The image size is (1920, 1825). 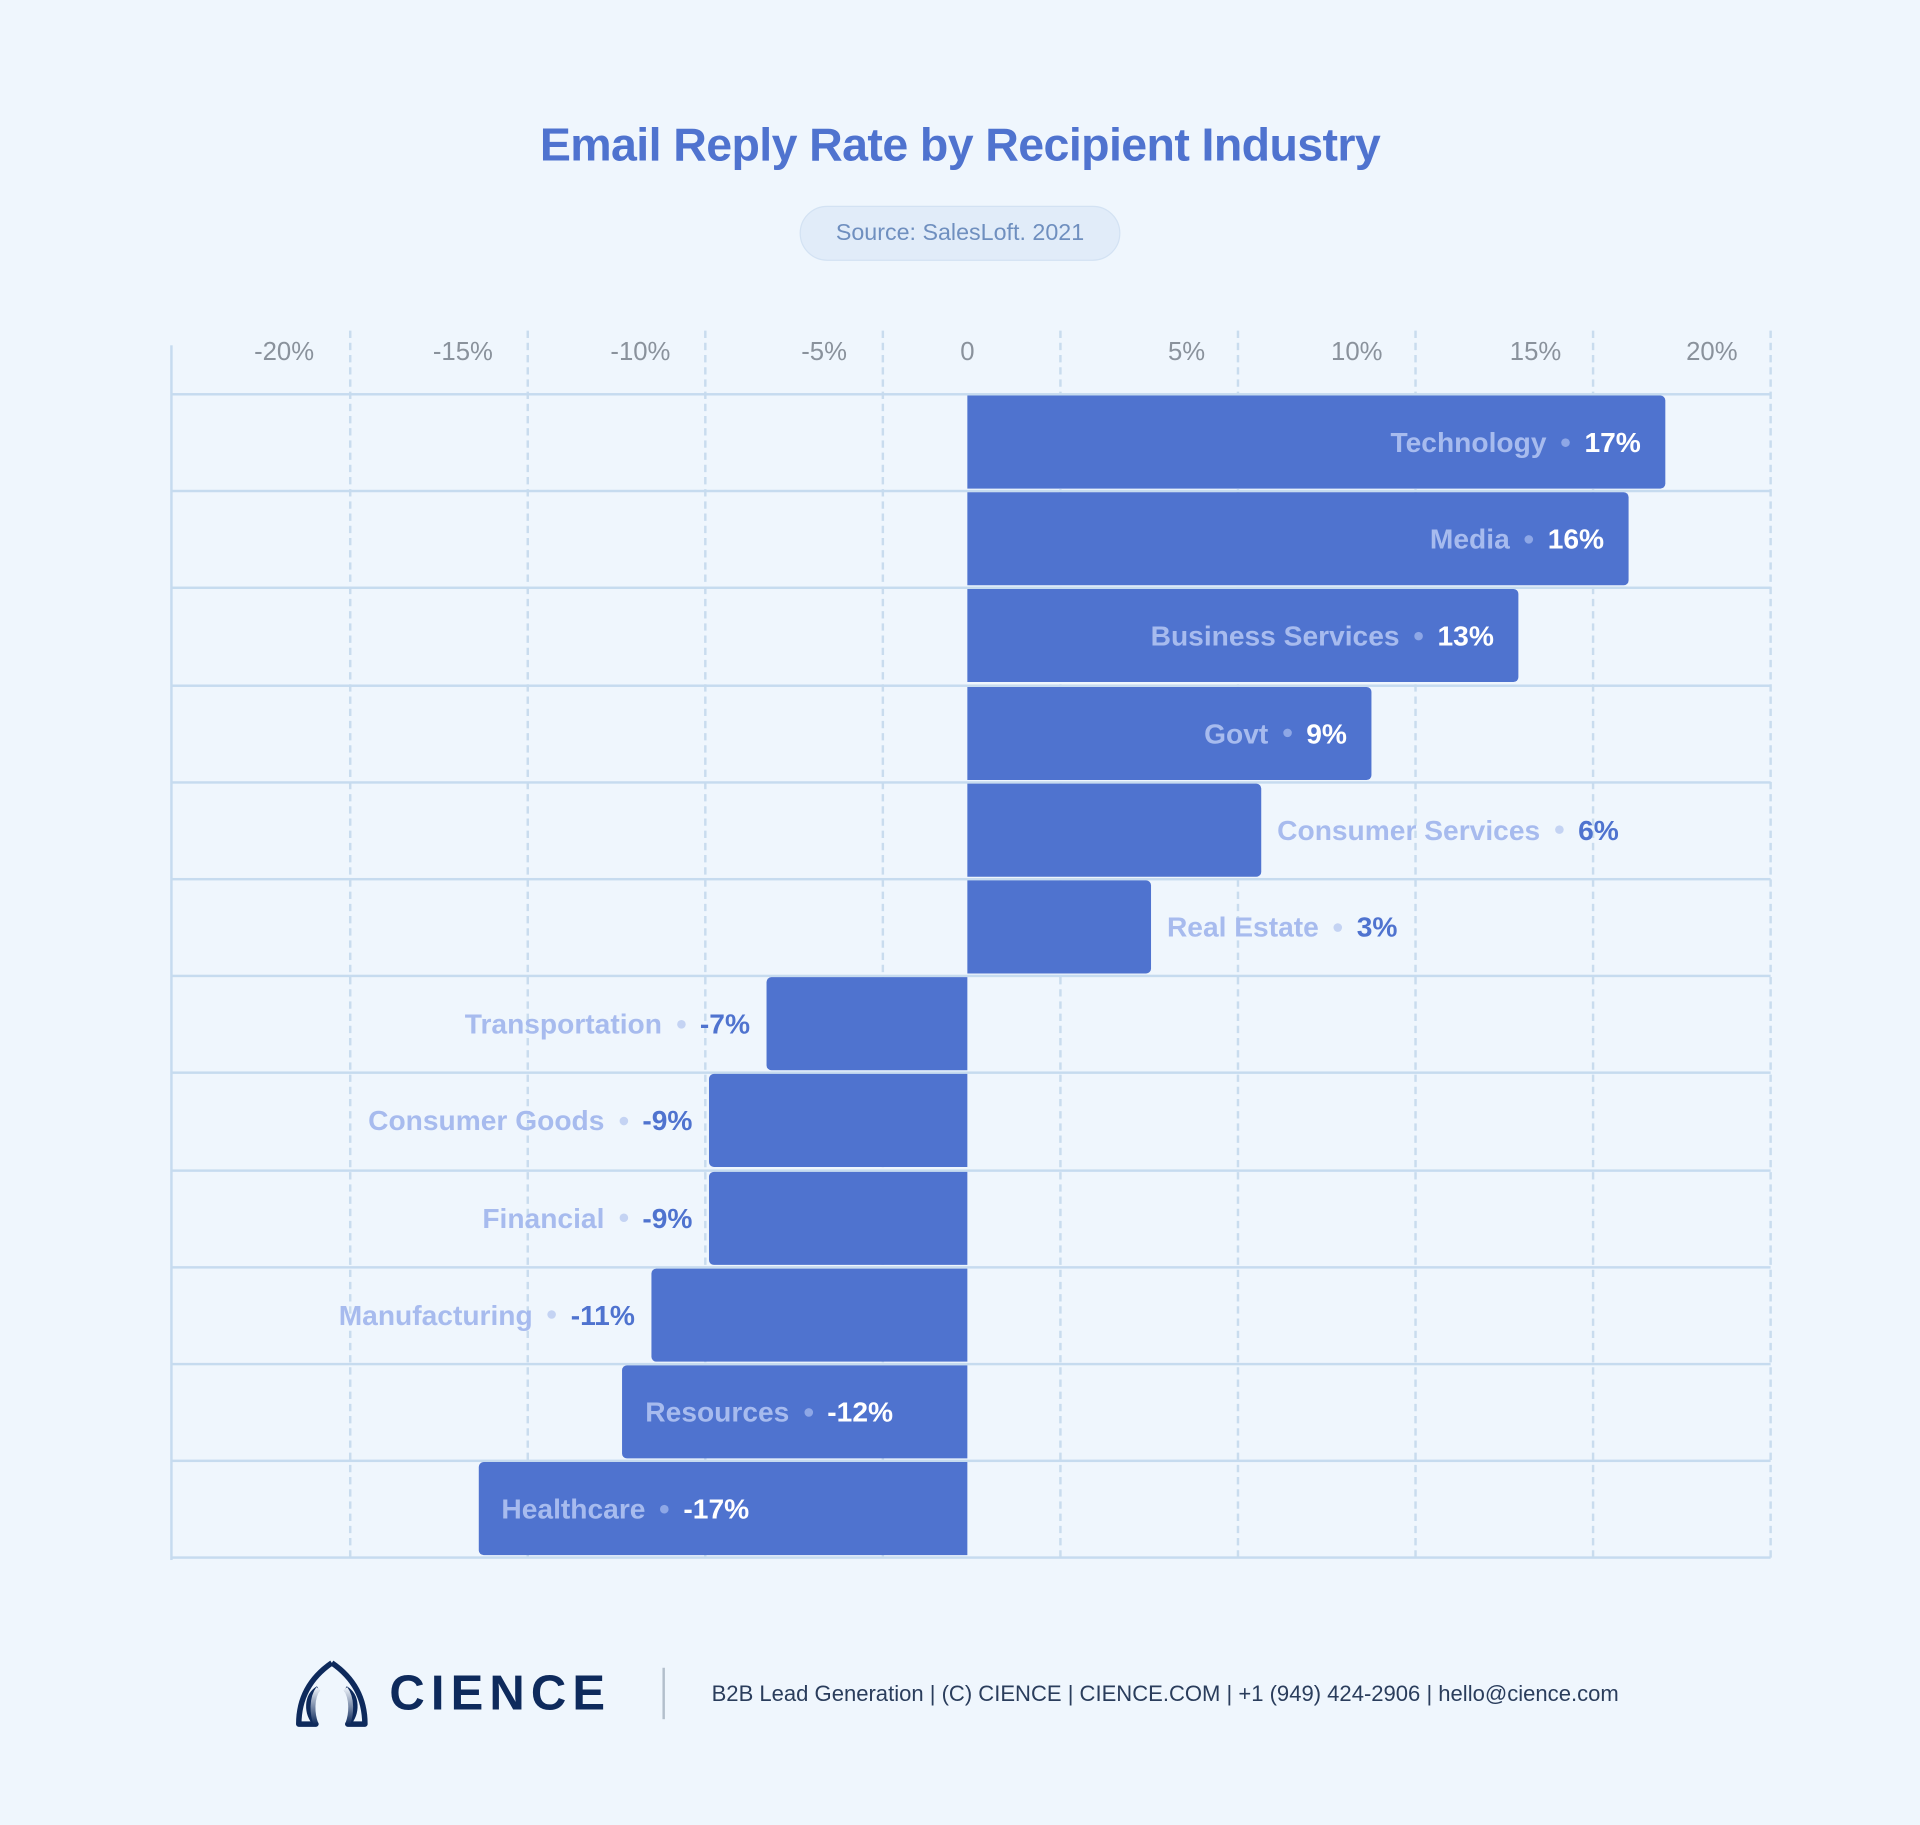 I want to click on bar-consumer-goods, so click(x=838, y=1121).